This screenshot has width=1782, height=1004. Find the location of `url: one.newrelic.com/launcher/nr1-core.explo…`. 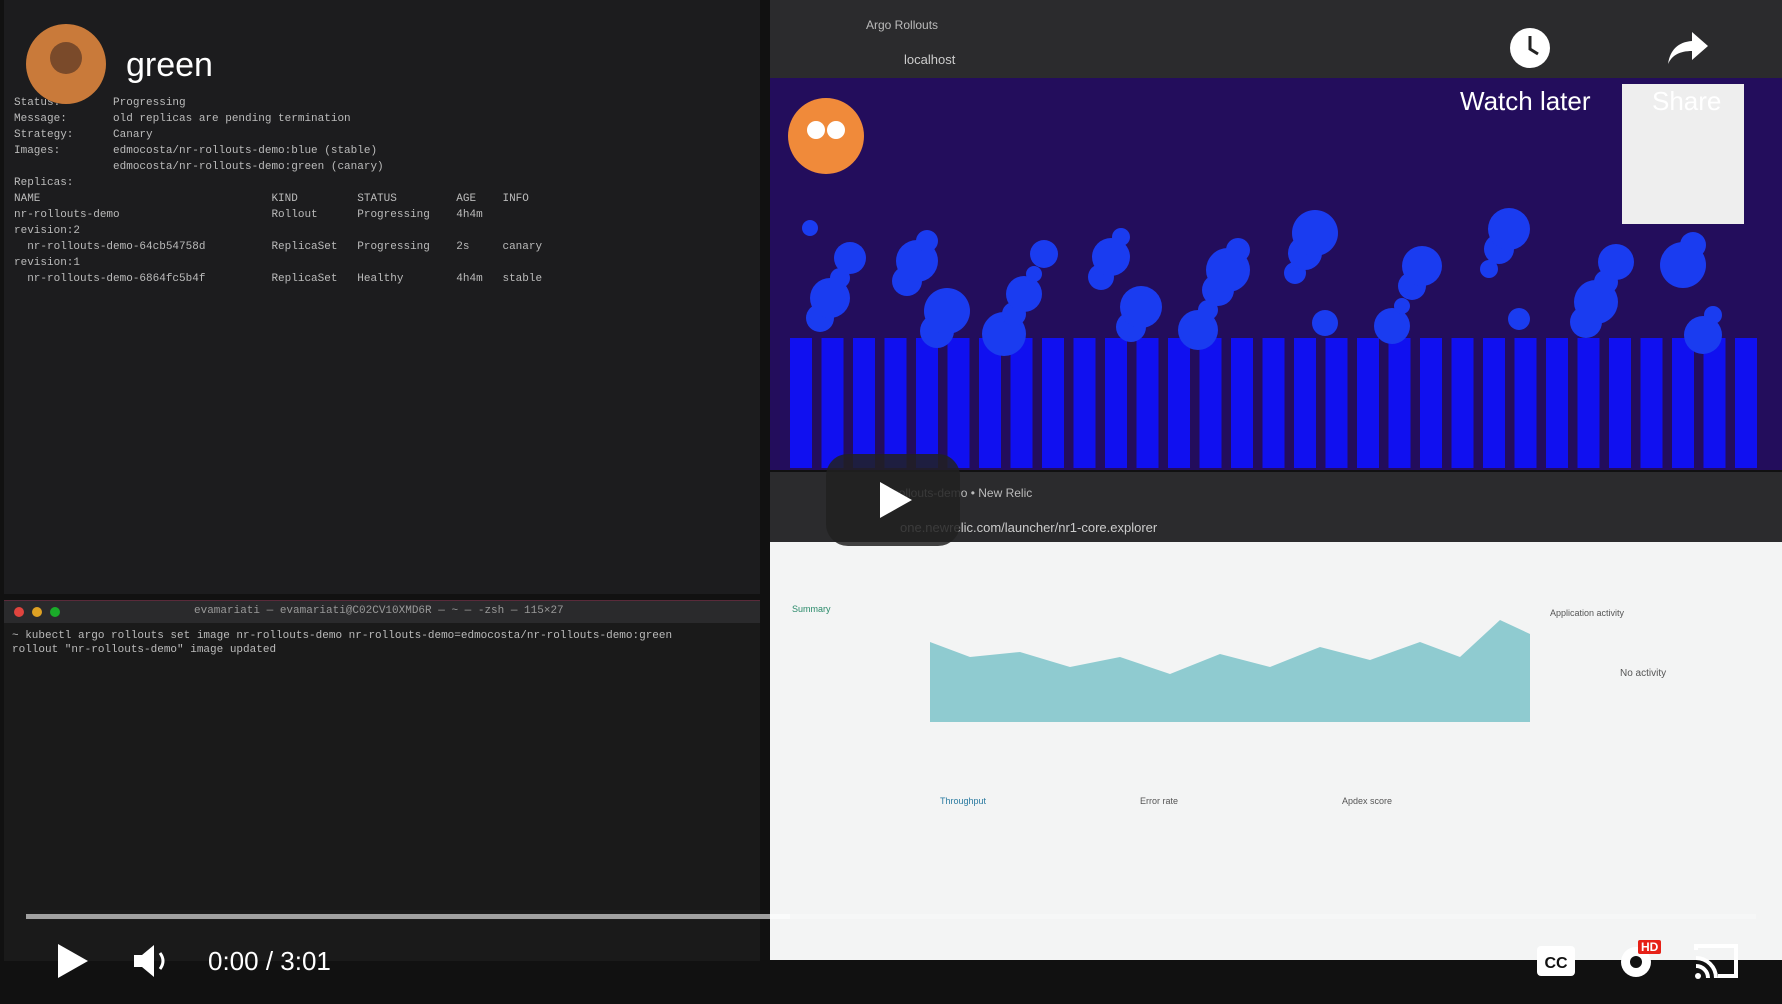

url: one.newrelic.com/launcher/nr1-core.explo… is located at coordinates (1029, 527).